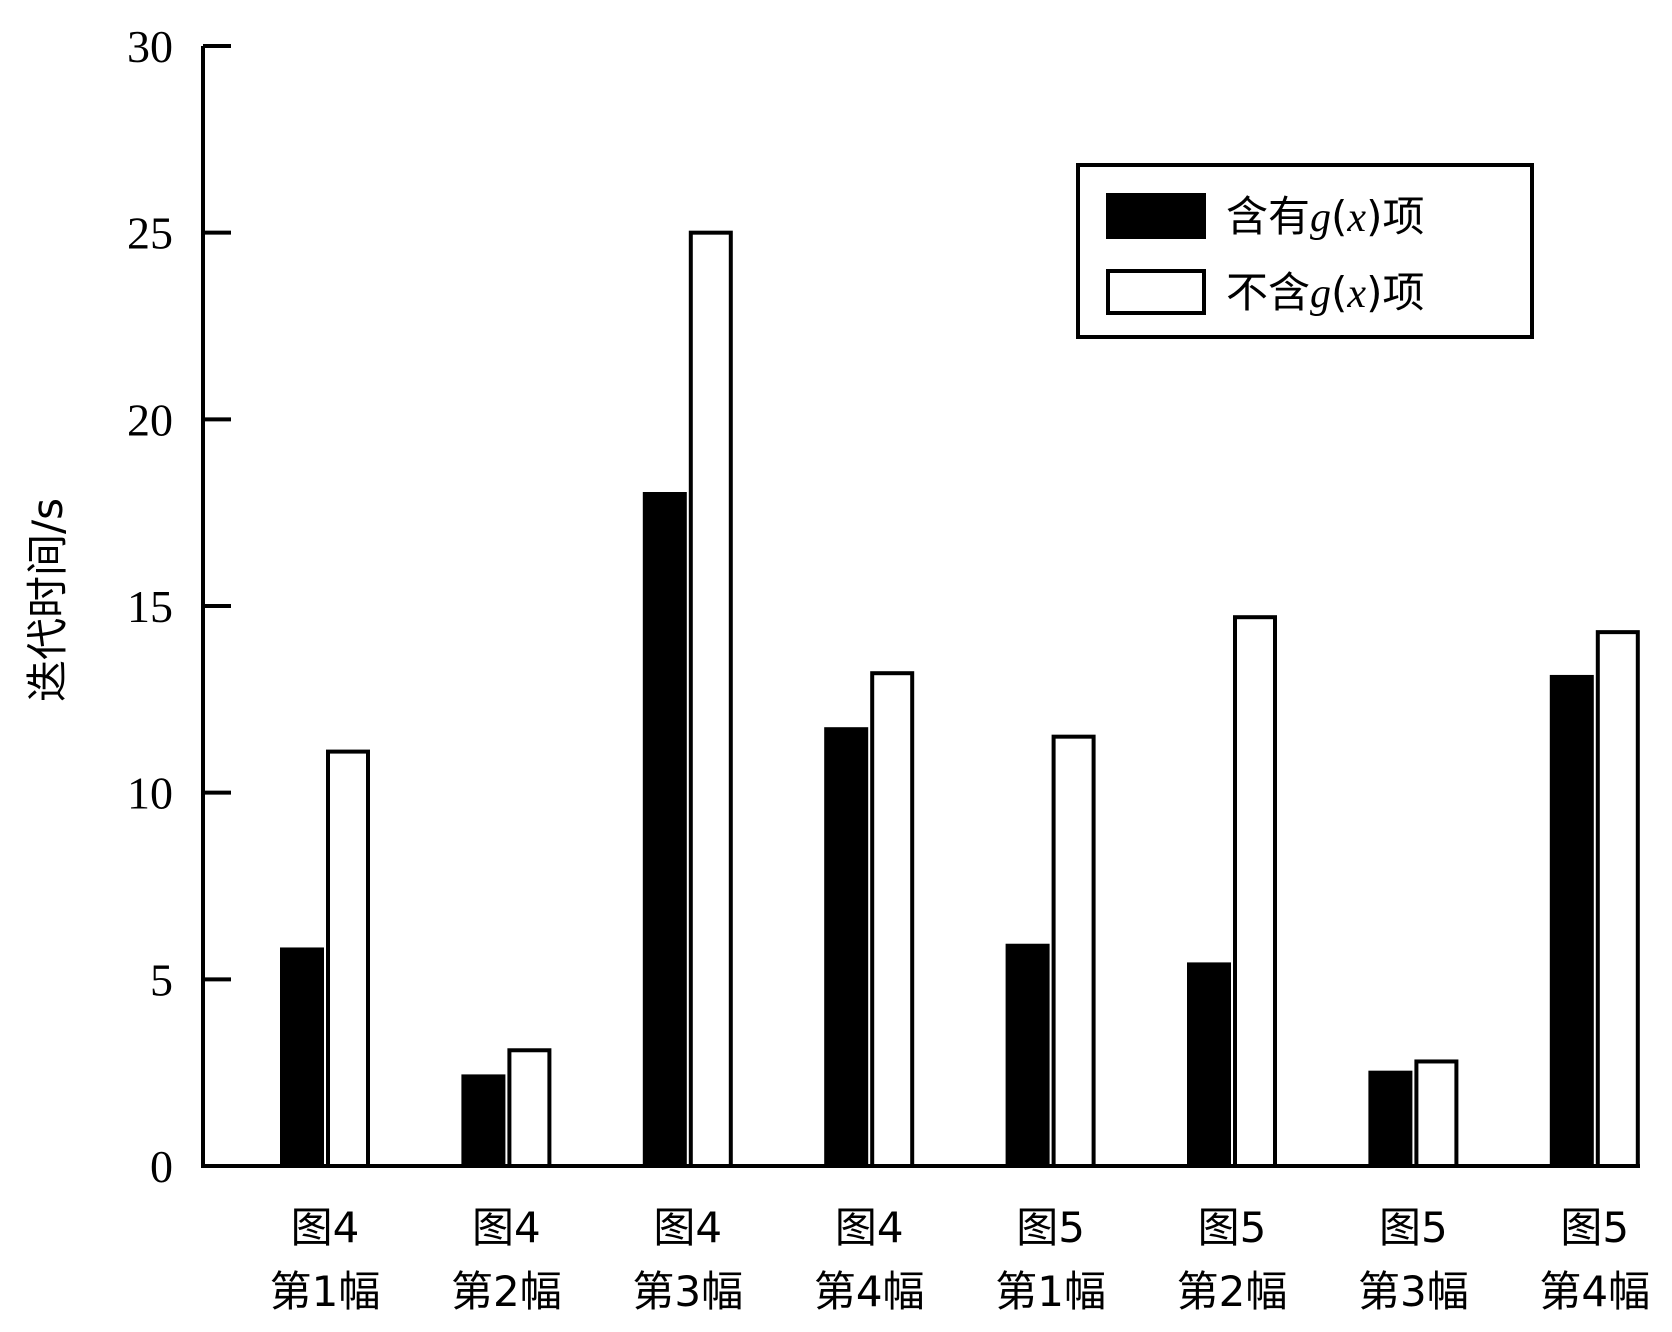 This screenshot has height=1332, width=1672. What do you see at coordinates (150, 46) in the screenshot?
I see `y-tick-label: 30` at bounding box center [150, 46].